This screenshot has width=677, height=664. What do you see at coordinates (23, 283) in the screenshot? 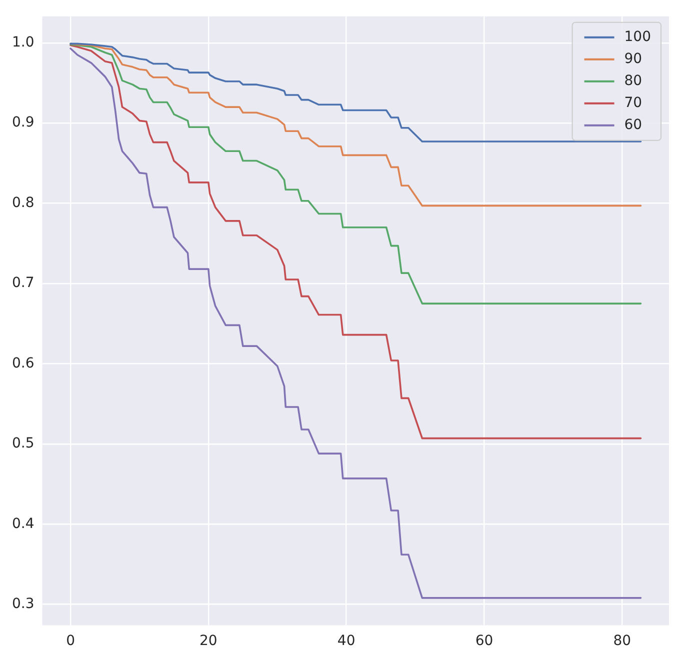
I see `y-tick-label: 0.7` at bounding box center [23, 283].